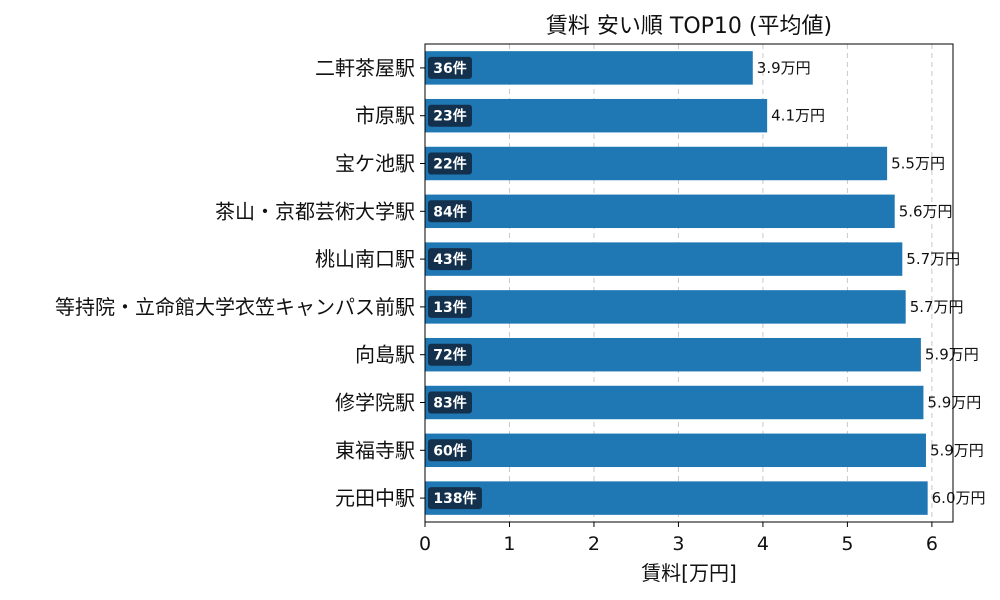 The image size is (1000, 600). I want to click on value-label: 4.1万円, so click(798, 116).